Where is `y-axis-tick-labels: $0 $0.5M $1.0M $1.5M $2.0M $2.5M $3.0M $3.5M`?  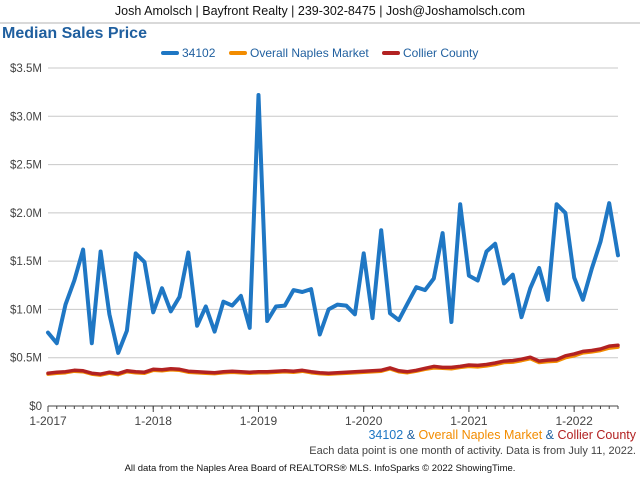 y-axis-tick-labels: $0 $0.5M $1.0M $1.5M $2.0M $2.5M $3.0M $3.5M is located at coordinates (26, 238).